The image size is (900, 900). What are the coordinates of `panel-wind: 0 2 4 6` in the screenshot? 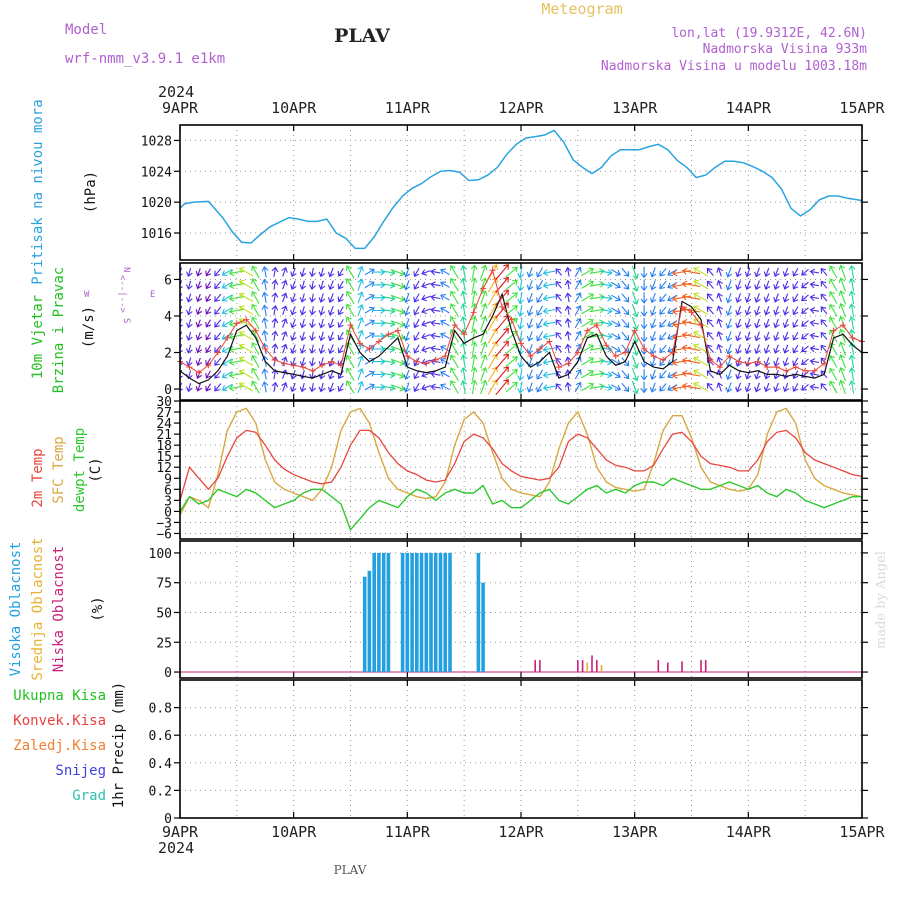 It's located at (516, 331).